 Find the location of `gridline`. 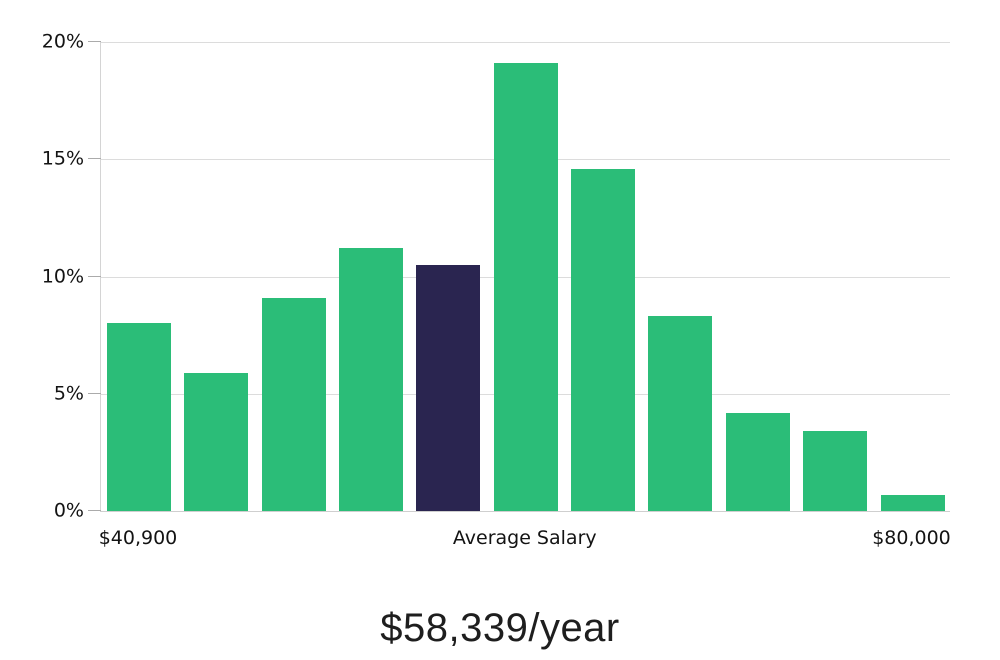

gridline is located at coordinates (525, 42).